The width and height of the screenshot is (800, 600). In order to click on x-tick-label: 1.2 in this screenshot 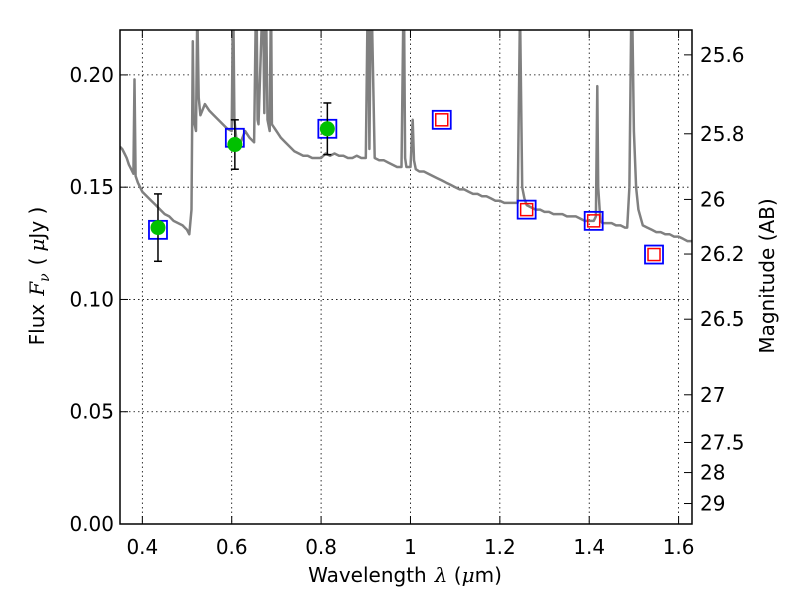, I will do `click(500, 547)`.